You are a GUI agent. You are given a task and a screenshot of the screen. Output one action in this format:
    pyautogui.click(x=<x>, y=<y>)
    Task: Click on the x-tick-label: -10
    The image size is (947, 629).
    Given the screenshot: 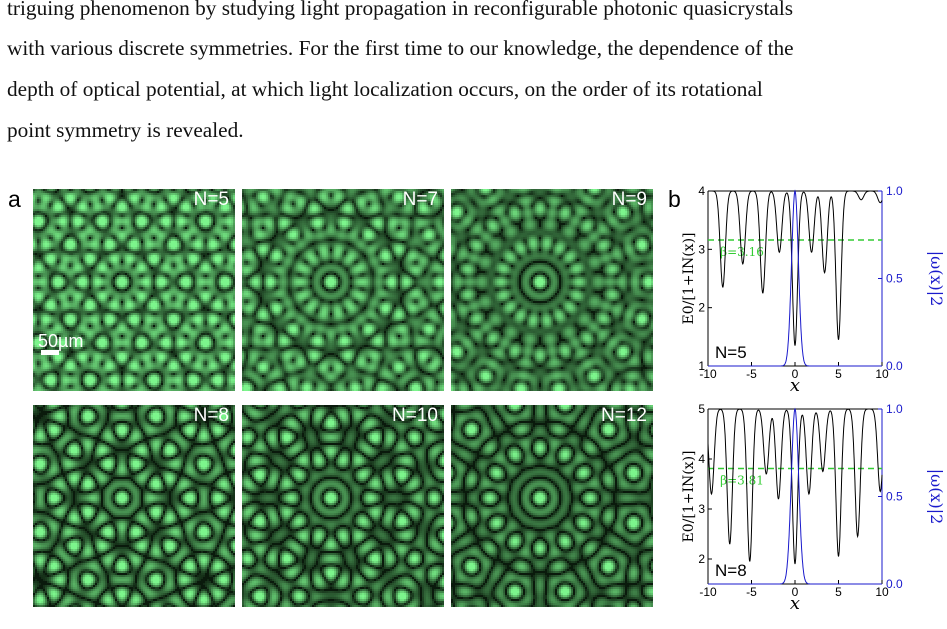 What is the action you would take?
    pyautogui.click(x=708, y=592)
    